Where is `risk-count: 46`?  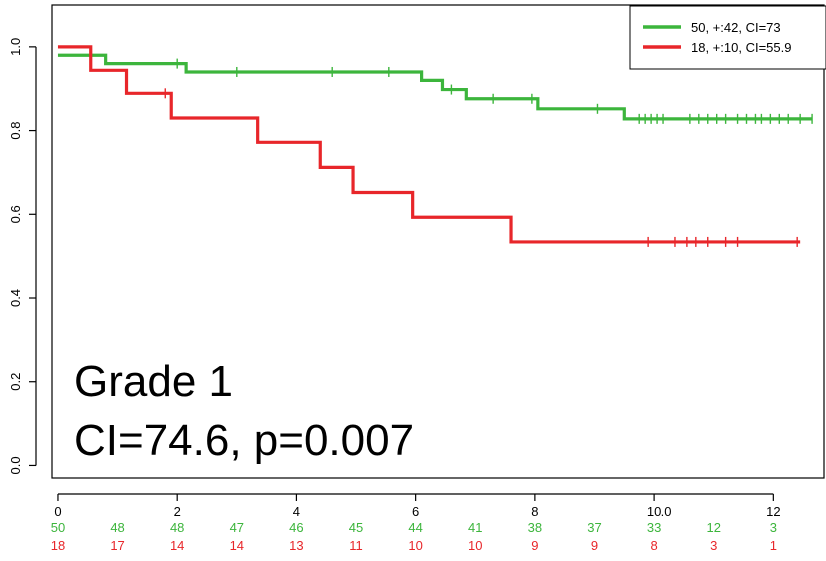 risk-count: 46 is located at coordinates (296, 527).